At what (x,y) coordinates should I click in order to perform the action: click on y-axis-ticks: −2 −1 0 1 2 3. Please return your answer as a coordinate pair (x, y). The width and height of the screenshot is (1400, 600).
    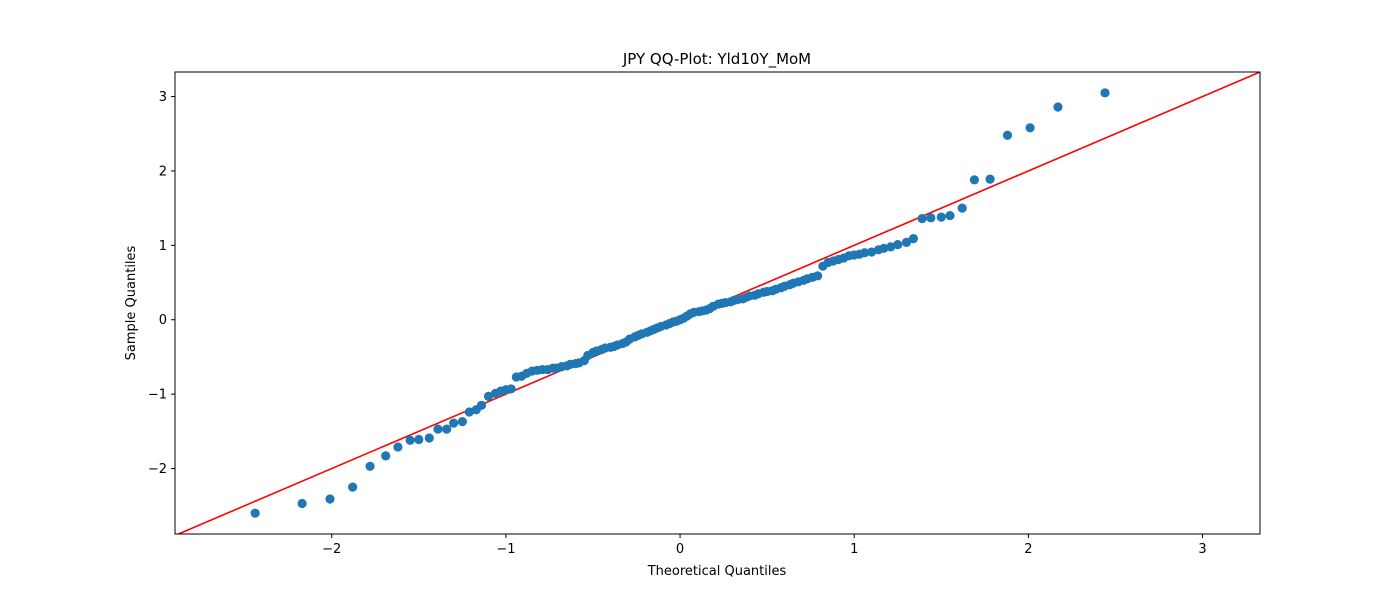
    Looking at the image, I should click on (161, 283).